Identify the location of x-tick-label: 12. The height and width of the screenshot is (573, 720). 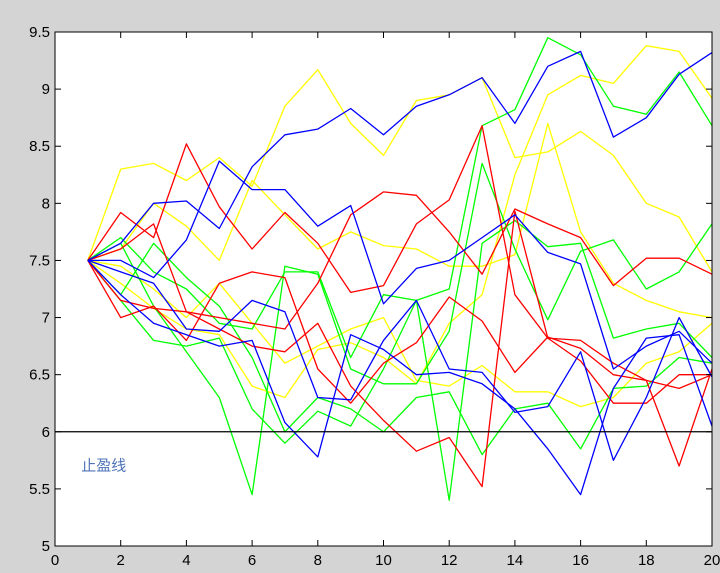
(449, 560).